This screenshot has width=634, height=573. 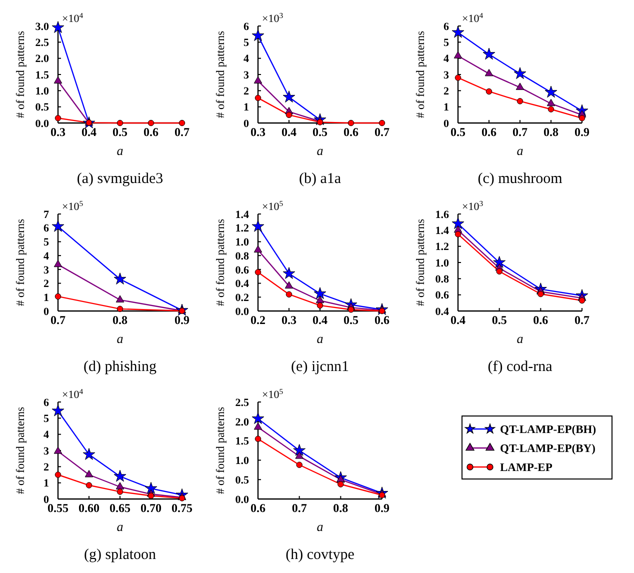 I want to click on y-tick-label: 7, so click(x=47, y=214).